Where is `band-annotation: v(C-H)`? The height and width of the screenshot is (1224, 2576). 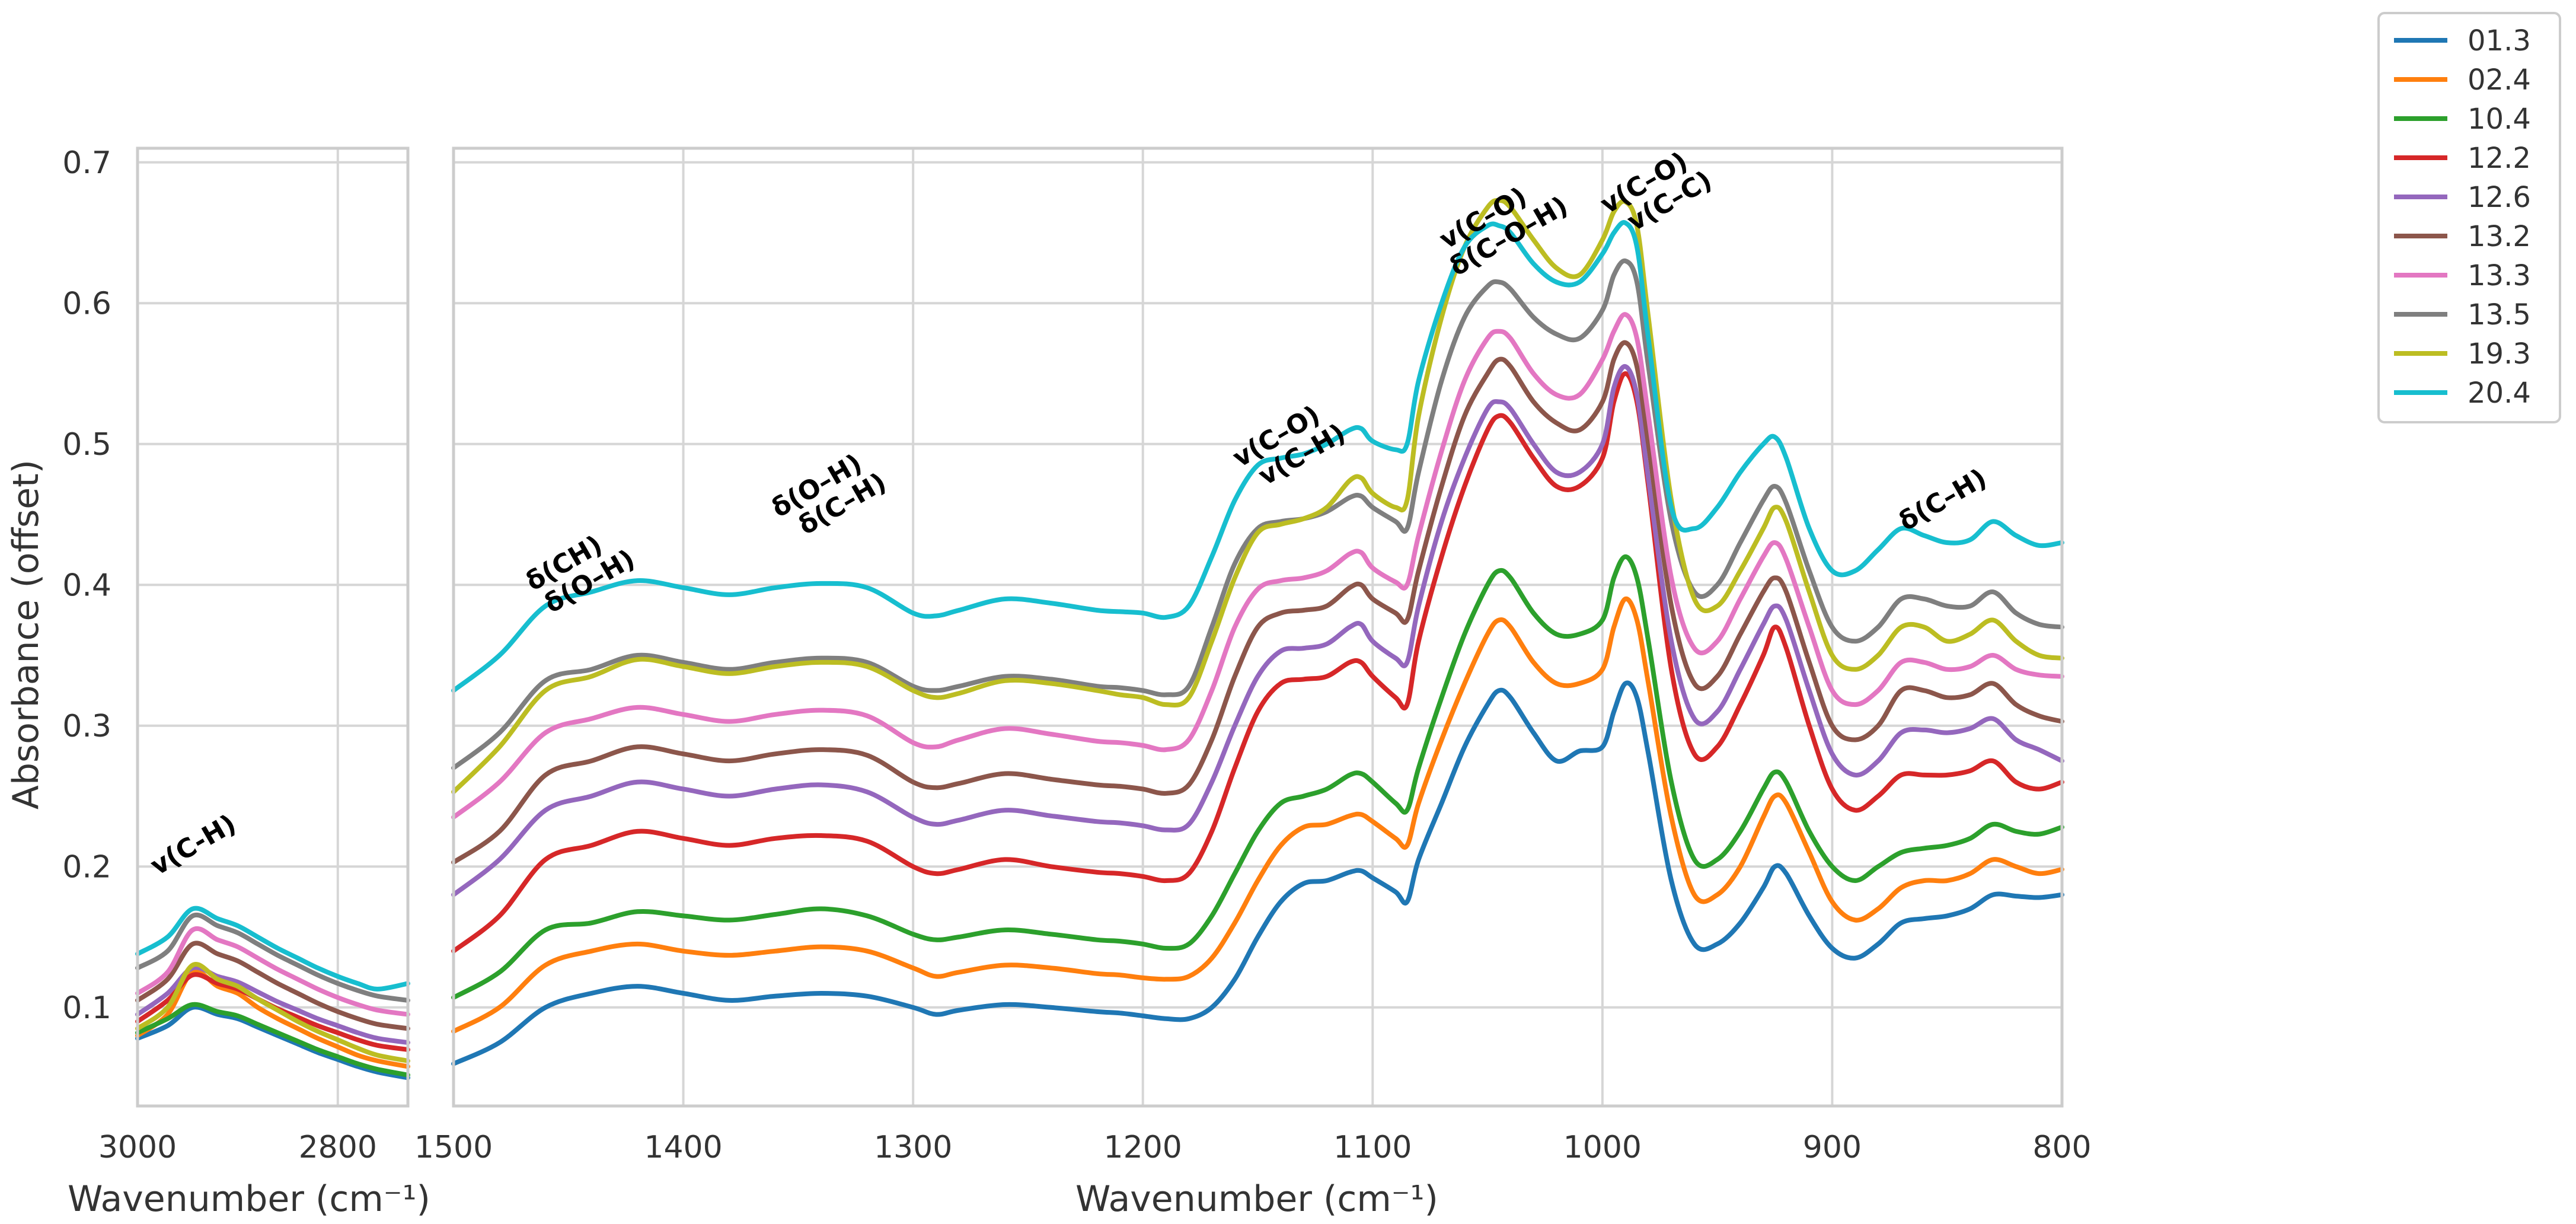
band-annotation: v(C-H) is located at coordinates (193, 846).